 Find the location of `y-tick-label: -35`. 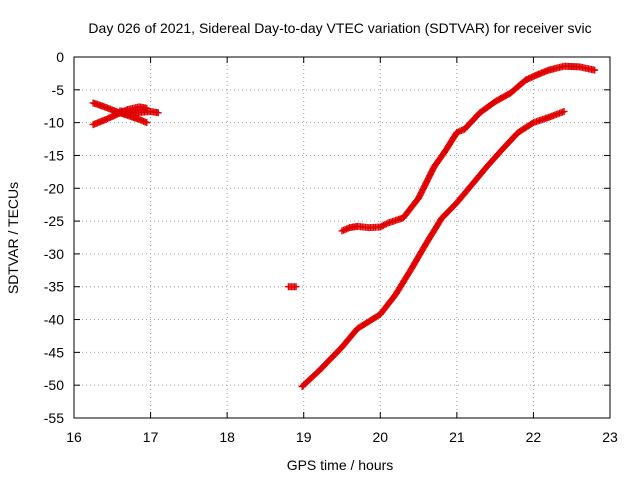

y-tick-label: -35 is located at coordinates (54, 287).